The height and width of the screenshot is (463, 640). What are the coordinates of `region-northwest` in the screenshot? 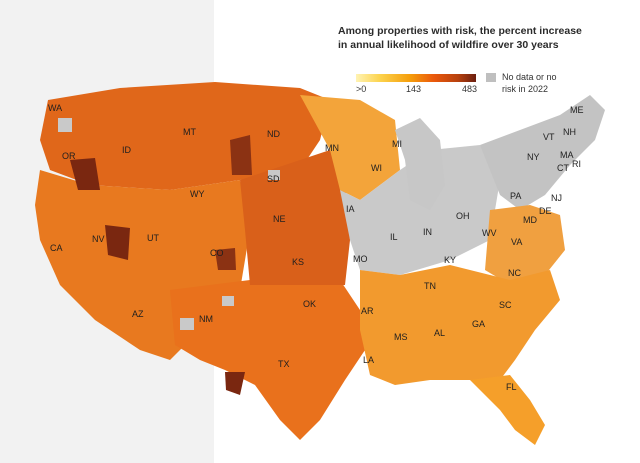 It's located at (185, 136).